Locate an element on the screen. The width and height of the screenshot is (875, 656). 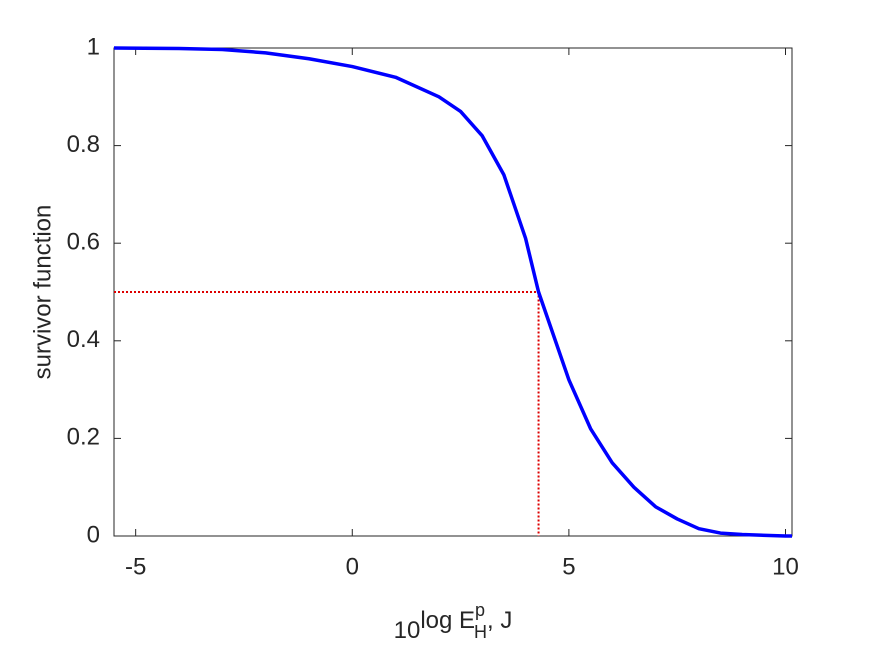
y-tick-label: 0.4 is located at coordinates (83, 339).